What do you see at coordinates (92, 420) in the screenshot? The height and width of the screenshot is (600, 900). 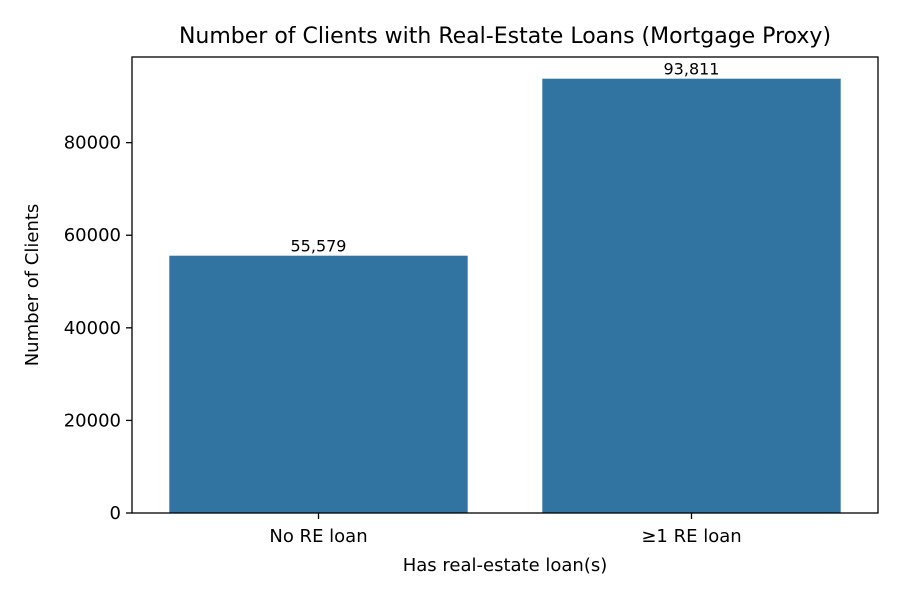 I see `y-tick-label: 20000` at bounding box center [92, 420].